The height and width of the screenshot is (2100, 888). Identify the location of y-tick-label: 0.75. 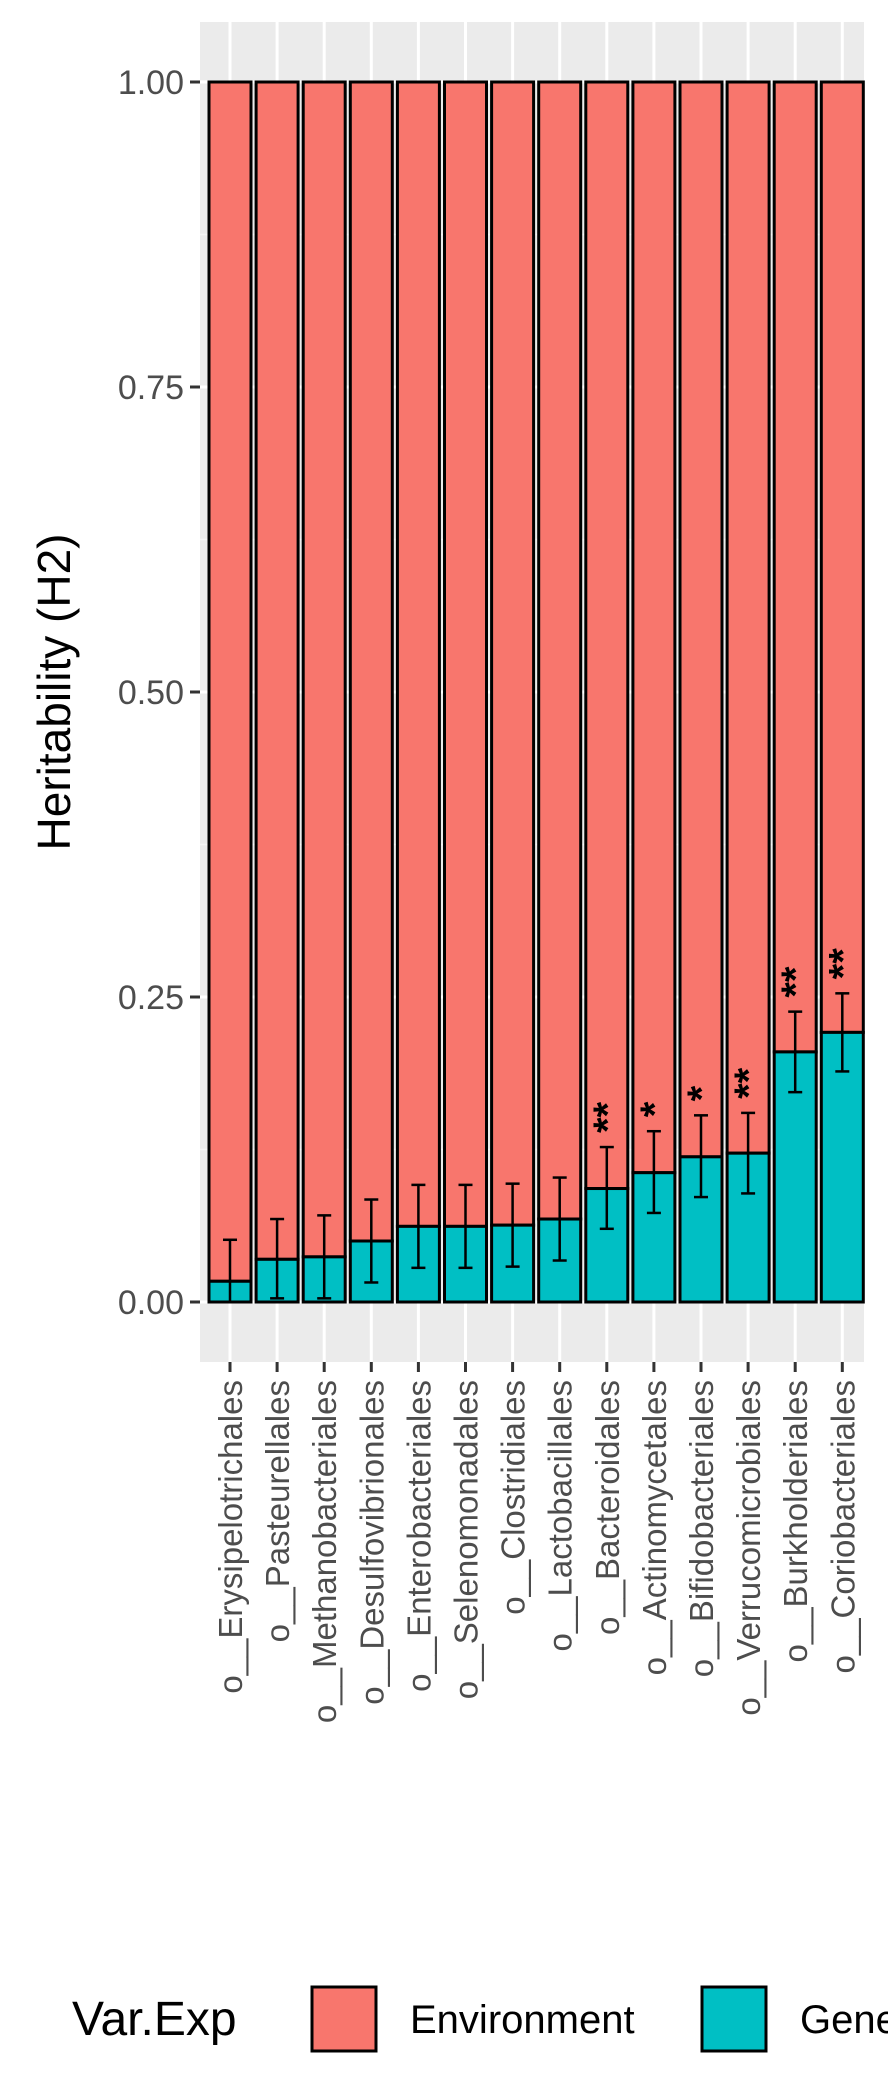
(151, 388).